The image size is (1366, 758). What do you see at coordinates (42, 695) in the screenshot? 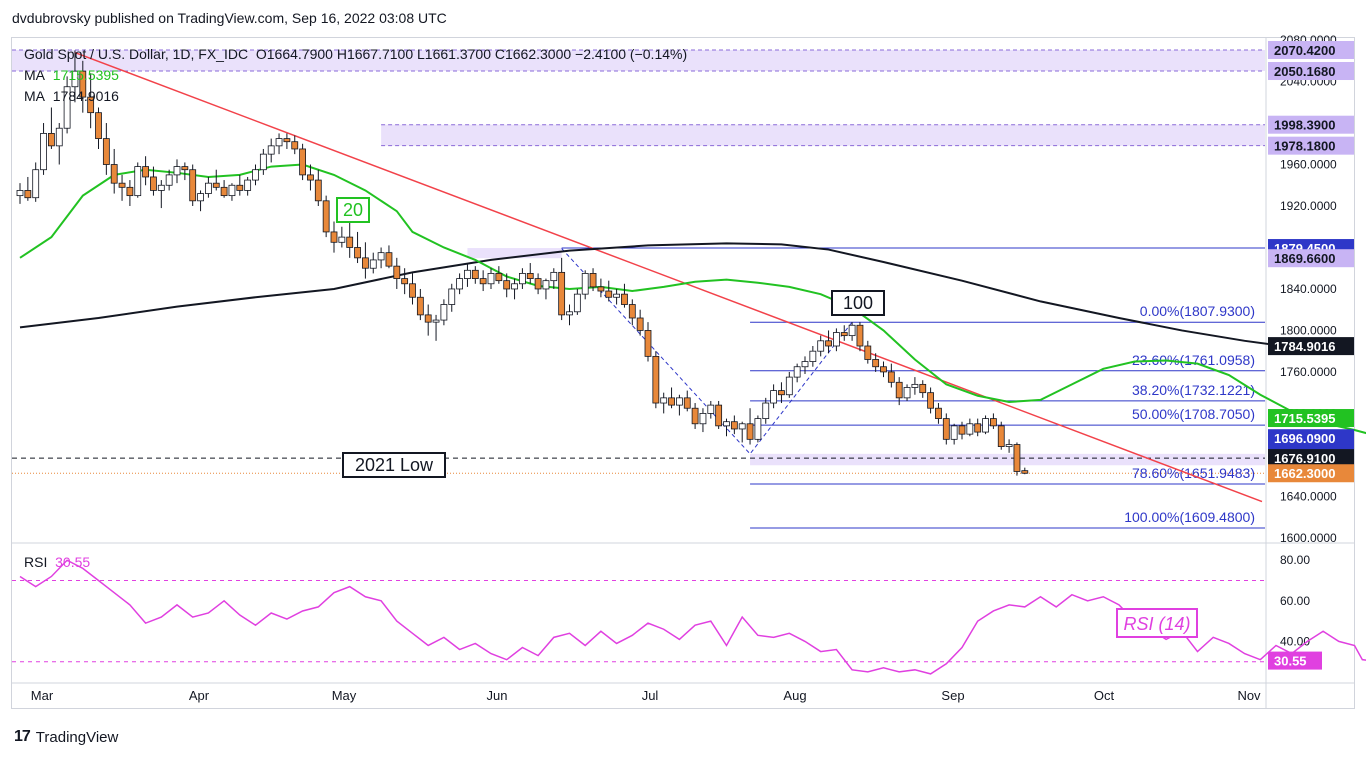
I see `month-label: Mar` at bounding box center [42, 695].